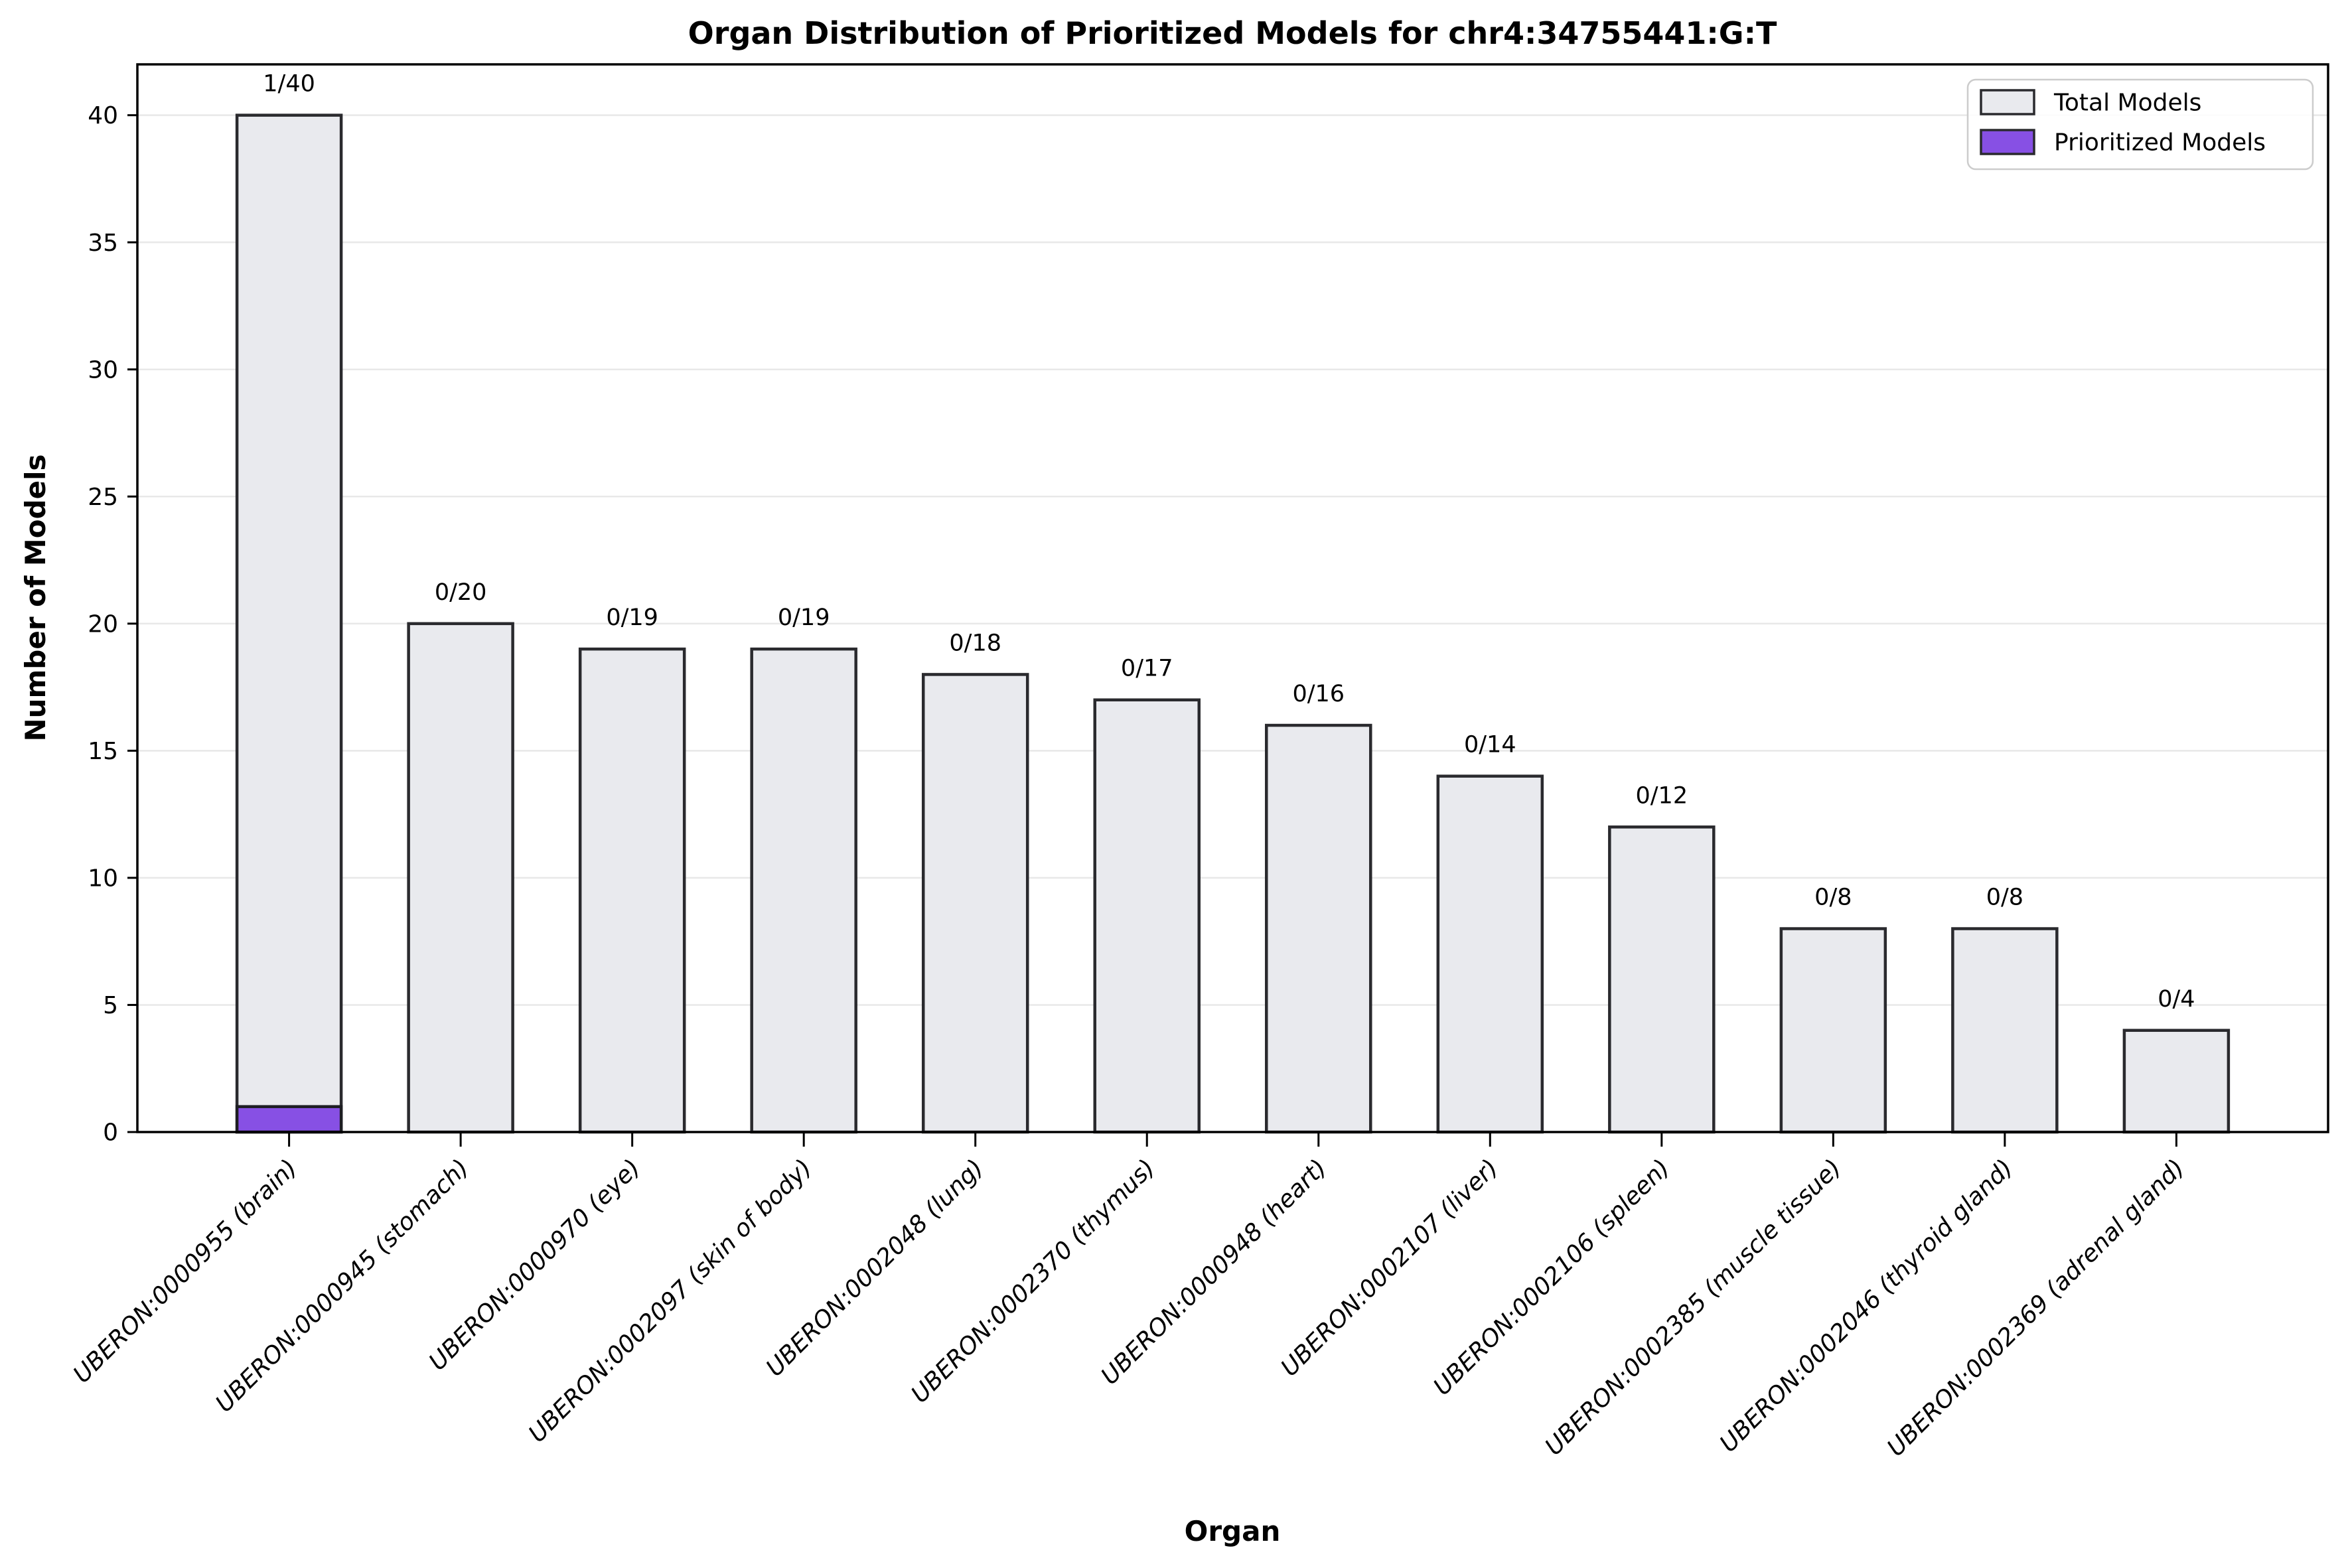  Describe the element at coordinates (2176, 999) in the screenshot. I see `bar-value-label: 0/4` at that location.